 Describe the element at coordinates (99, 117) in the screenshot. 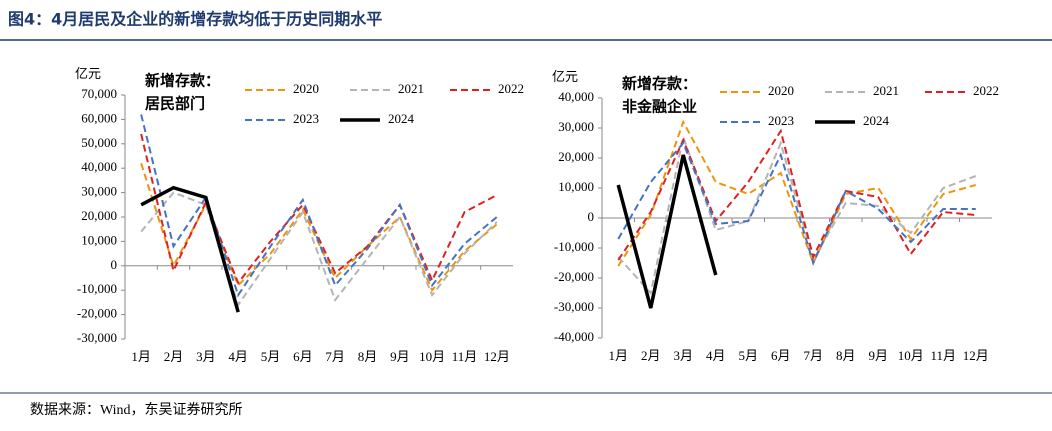

I see `y-tick-label: 60,000` at that location.